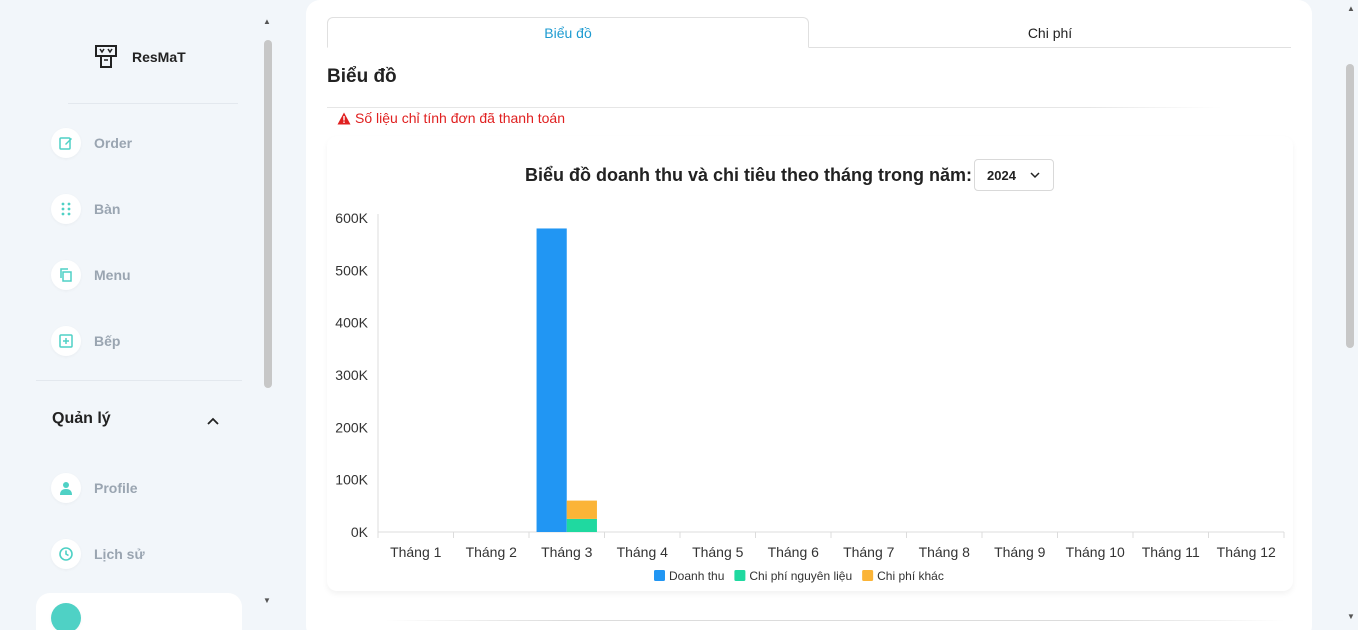 This screenshot has width=1358, height=630. Describe the element at coordinates (1050, 32) in the screenshot. I see `tab-chi-phi: Chi phí` at that location.